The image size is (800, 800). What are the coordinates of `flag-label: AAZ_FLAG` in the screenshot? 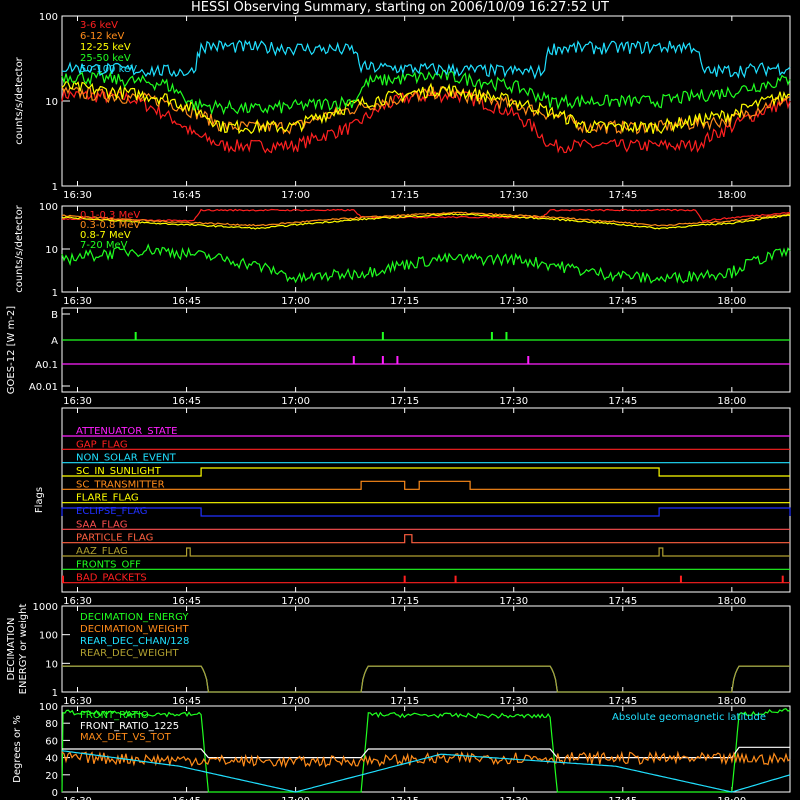 It's located at (102, 551).